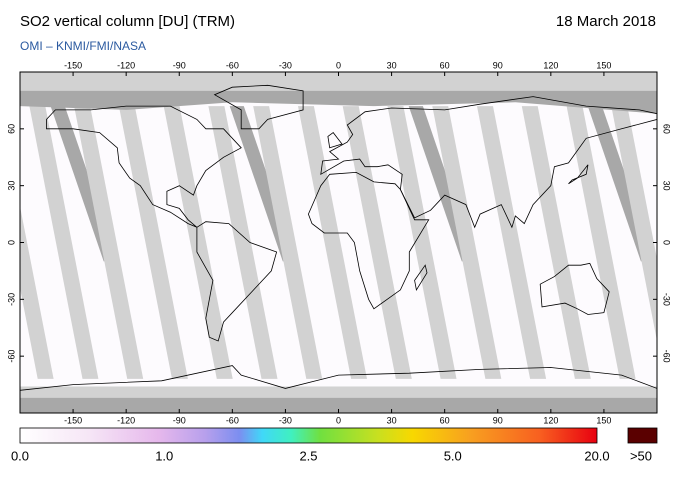 The height and width of the screenshot is (480, 676). I want to click on lon-label-bottom: 120, so click(550, 420).